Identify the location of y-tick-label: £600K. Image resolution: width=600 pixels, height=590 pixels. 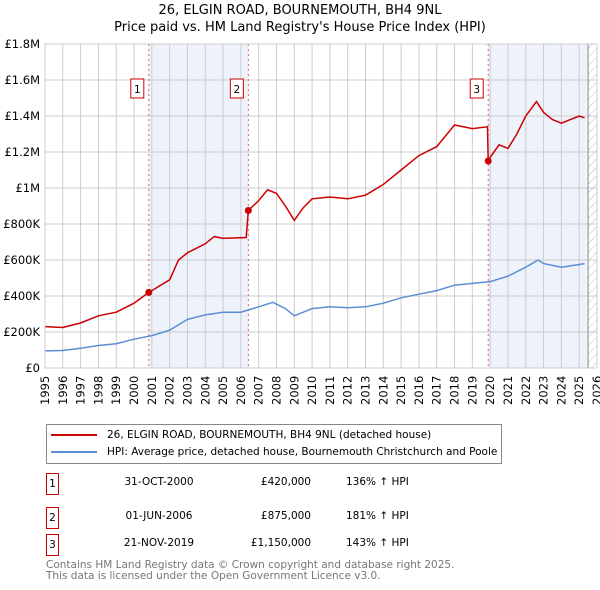
(21, 260).